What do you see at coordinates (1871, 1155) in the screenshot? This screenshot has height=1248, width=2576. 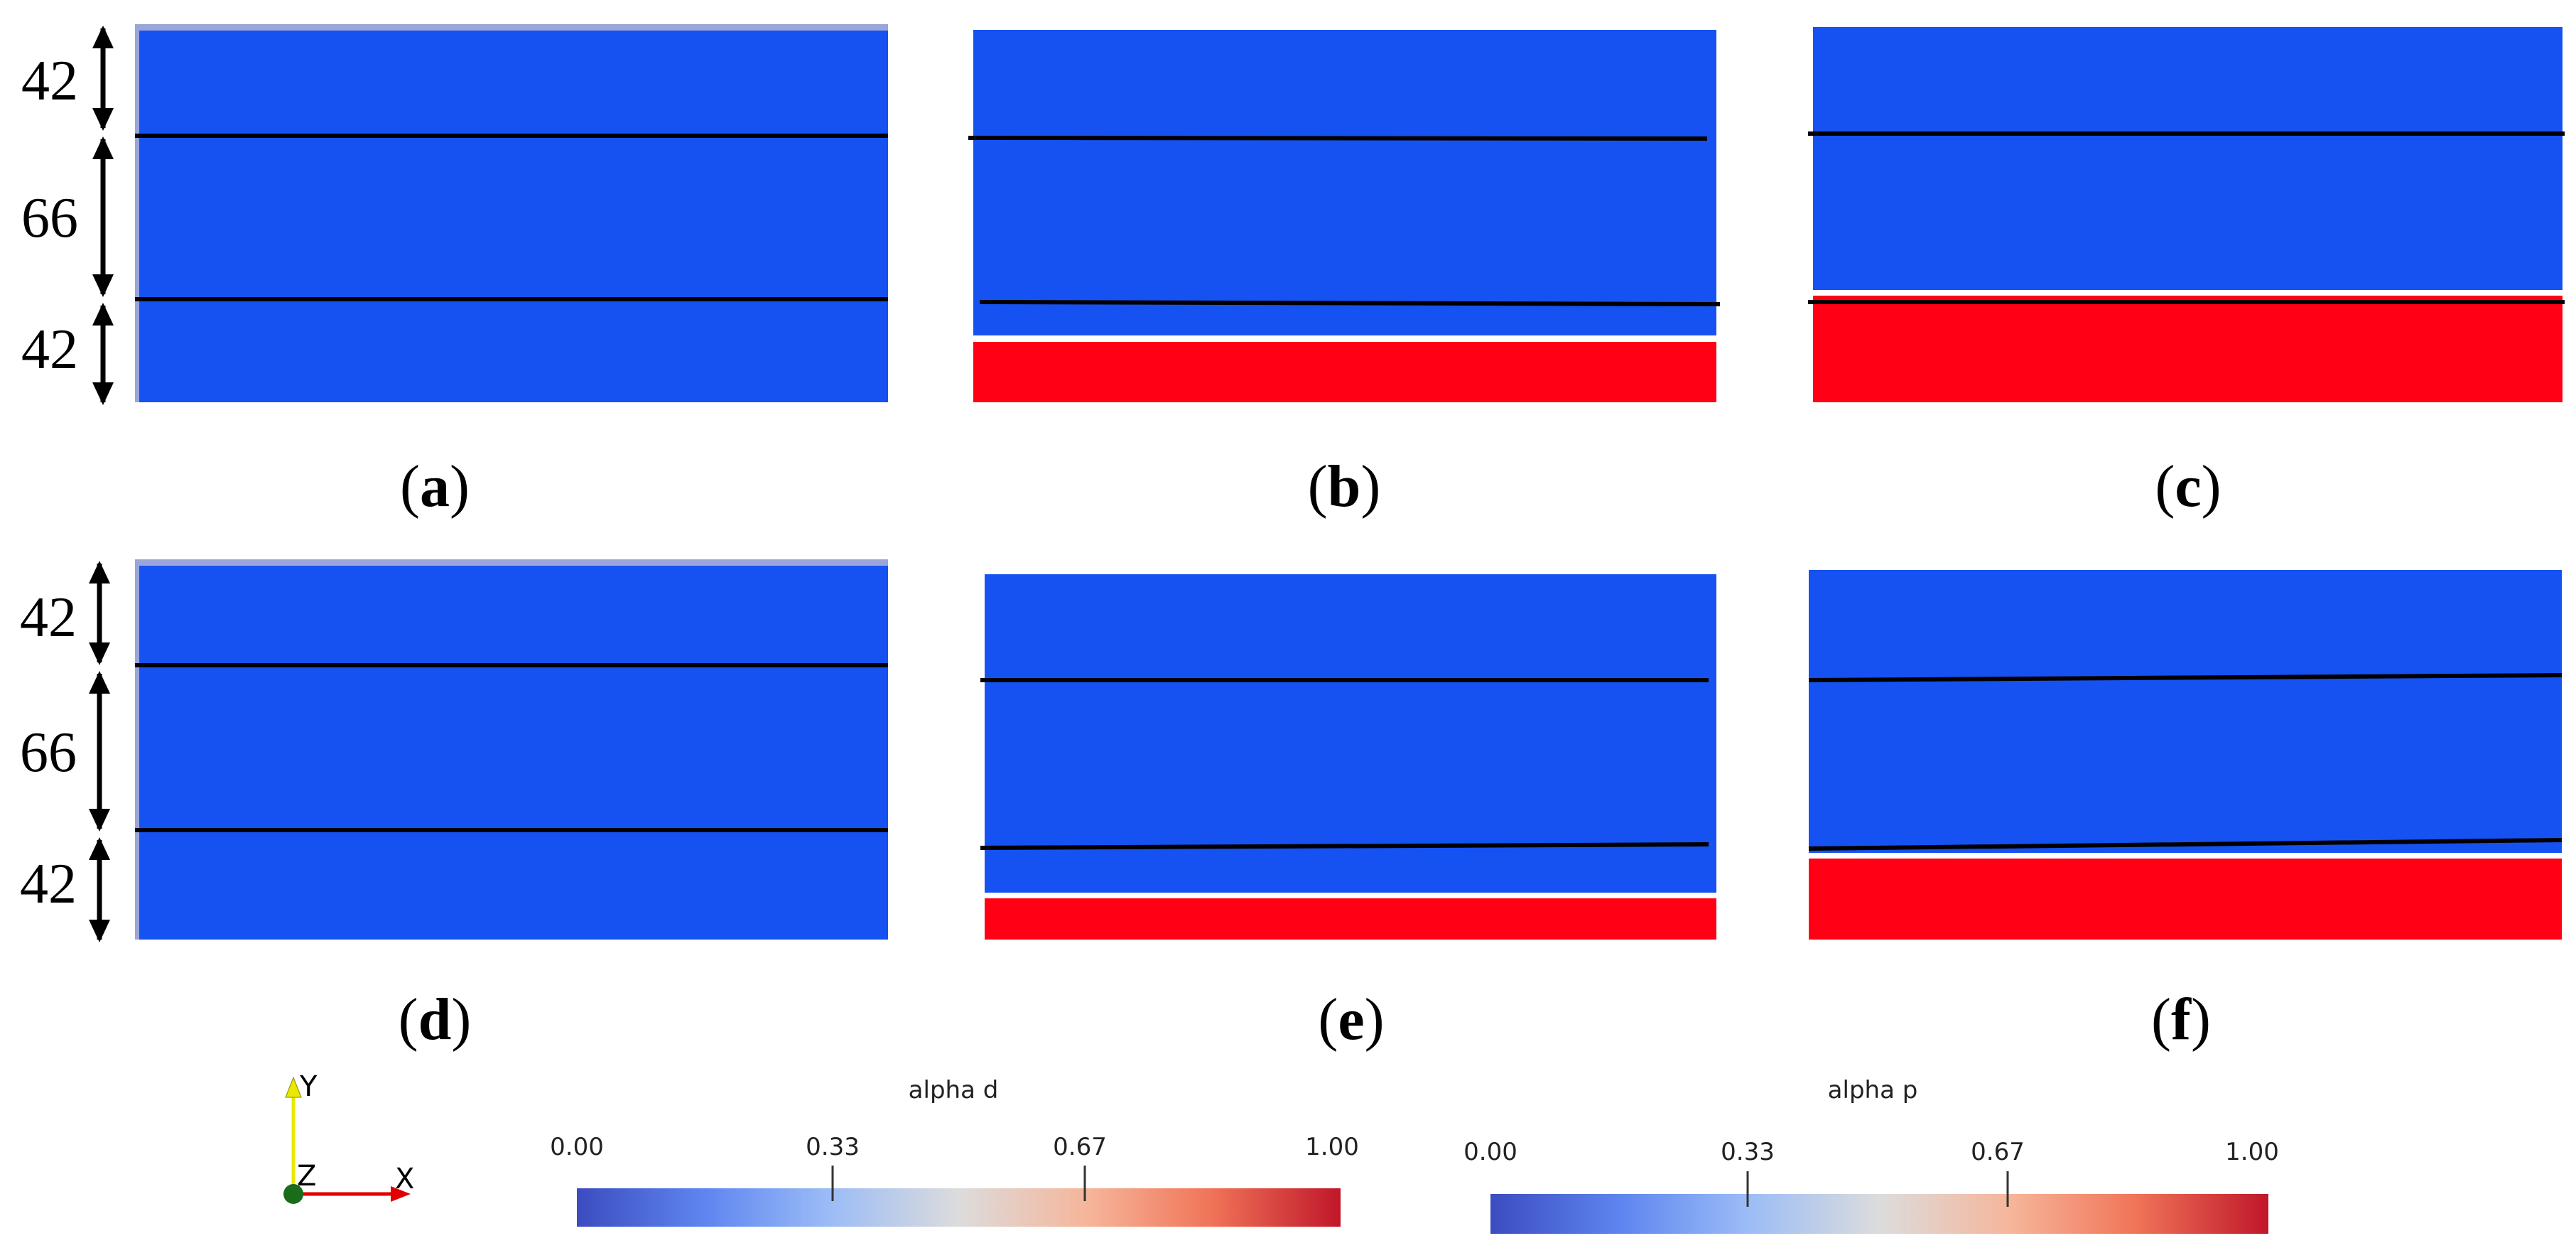 I see `colorbar-alpha-p: alpha p 0.00 0.33 0.67 1.00` at bounding box center [1871, 1155].